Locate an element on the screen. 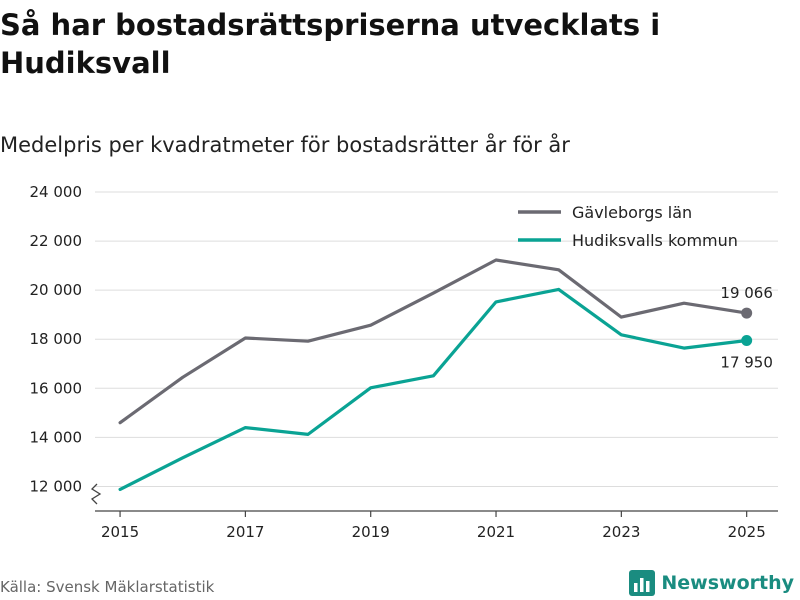  axis-break-mark is located at coordinates (96, 494).